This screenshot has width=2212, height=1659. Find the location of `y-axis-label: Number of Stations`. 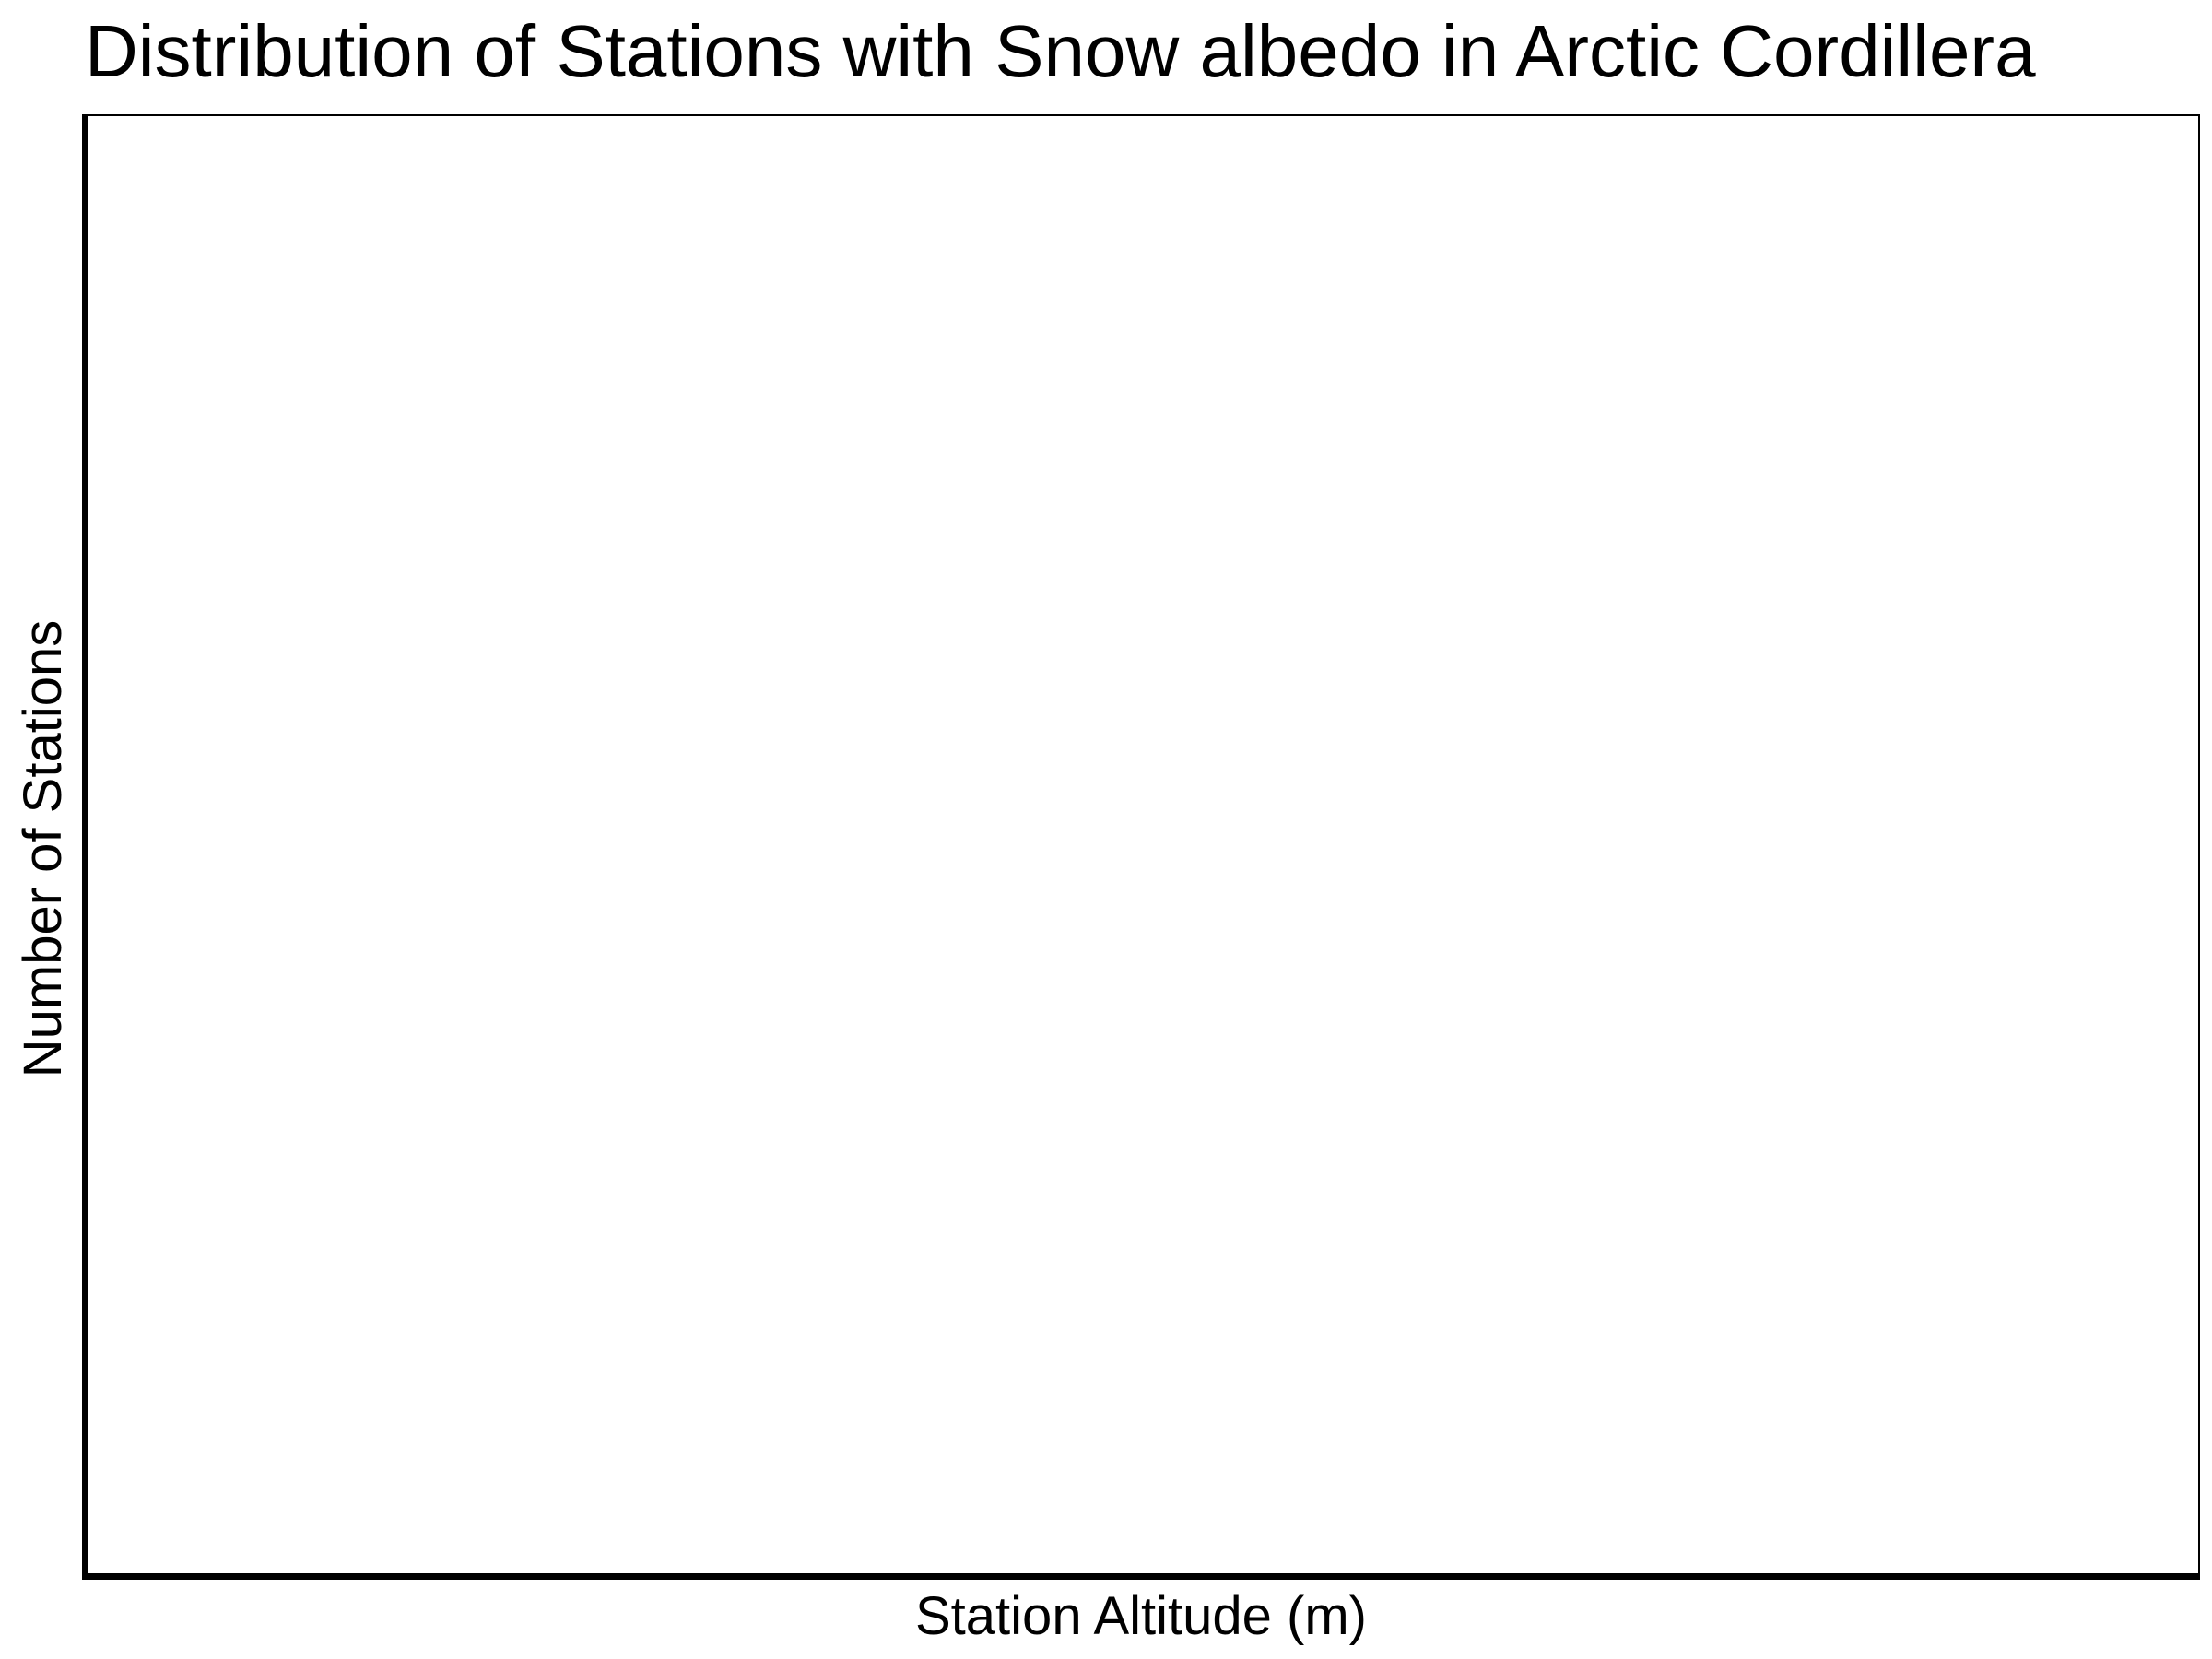

y-axis-label: Number of Stations is located at coordinates (43, 848).